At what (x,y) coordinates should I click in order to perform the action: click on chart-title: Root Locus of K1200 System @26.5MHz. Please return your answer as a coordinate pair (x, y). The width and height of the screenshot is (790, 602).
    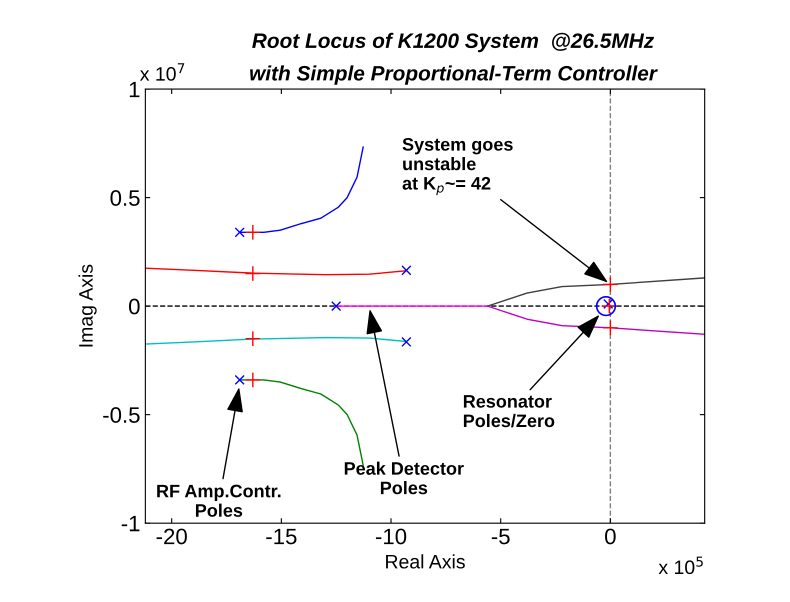
    Looking at the image, I should click on (453, 42).